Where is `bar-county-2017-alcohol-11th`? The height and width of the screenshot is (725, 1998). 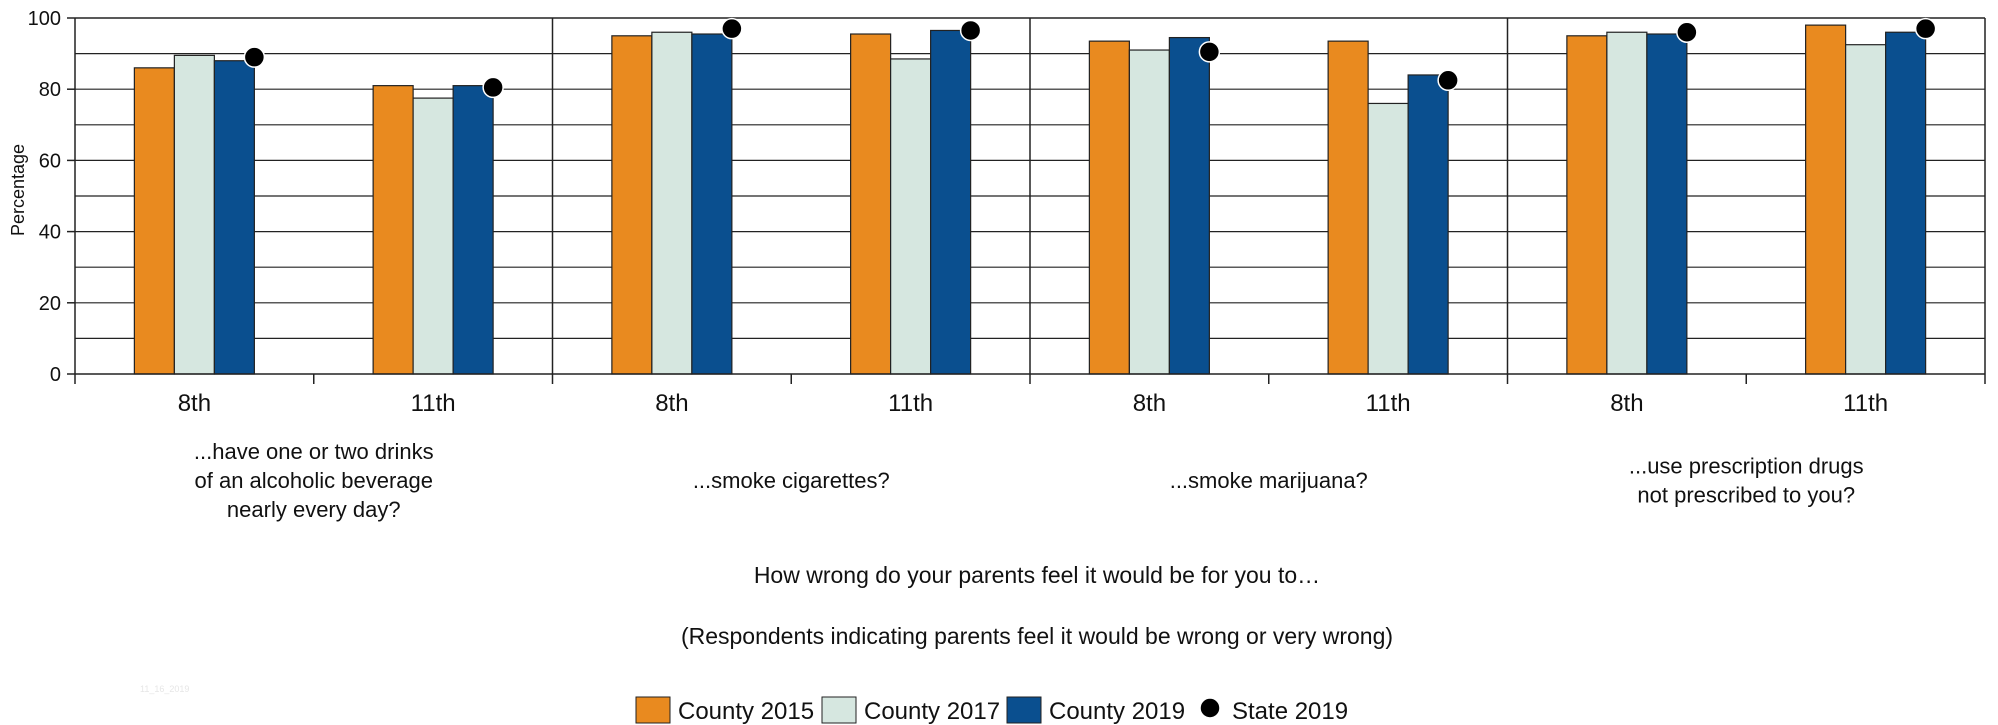 bar-county-2017-alcohol-11th is located at coordinates (433, 236).